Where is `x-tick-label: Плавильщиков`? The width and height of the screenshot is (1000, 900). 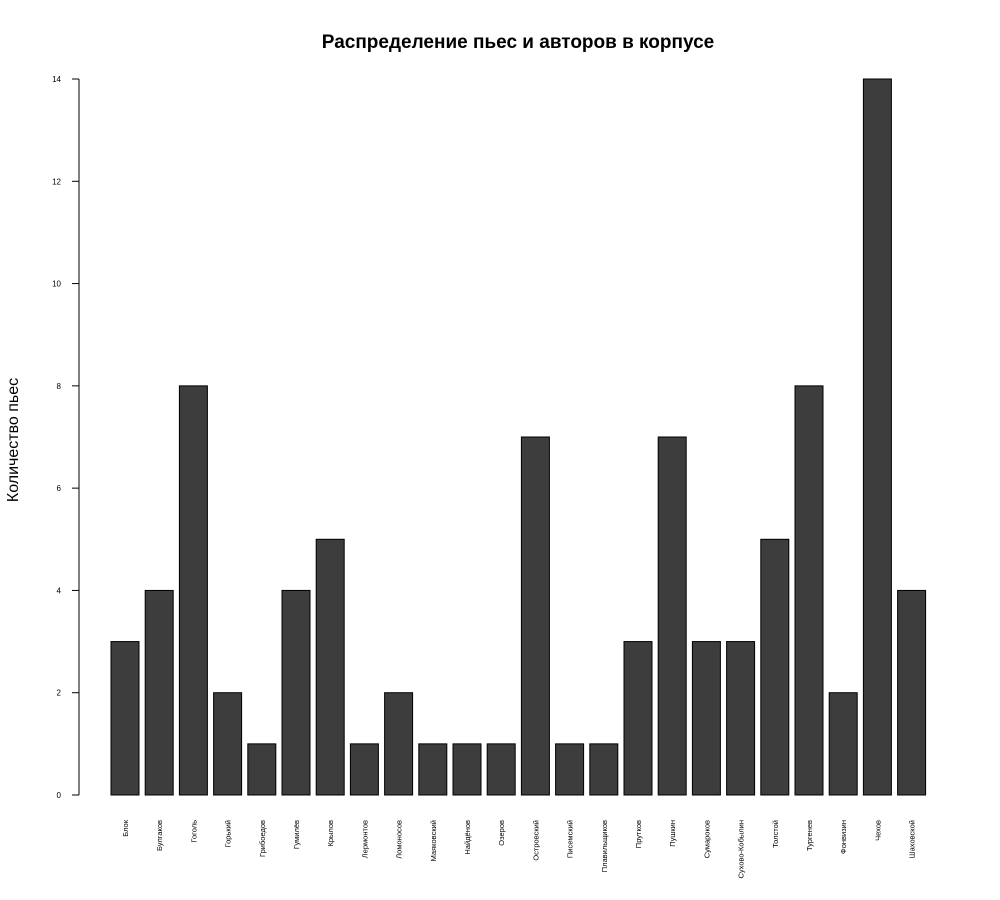 x-tick-label: Плавильщиков is located at coordinates (604, 846).